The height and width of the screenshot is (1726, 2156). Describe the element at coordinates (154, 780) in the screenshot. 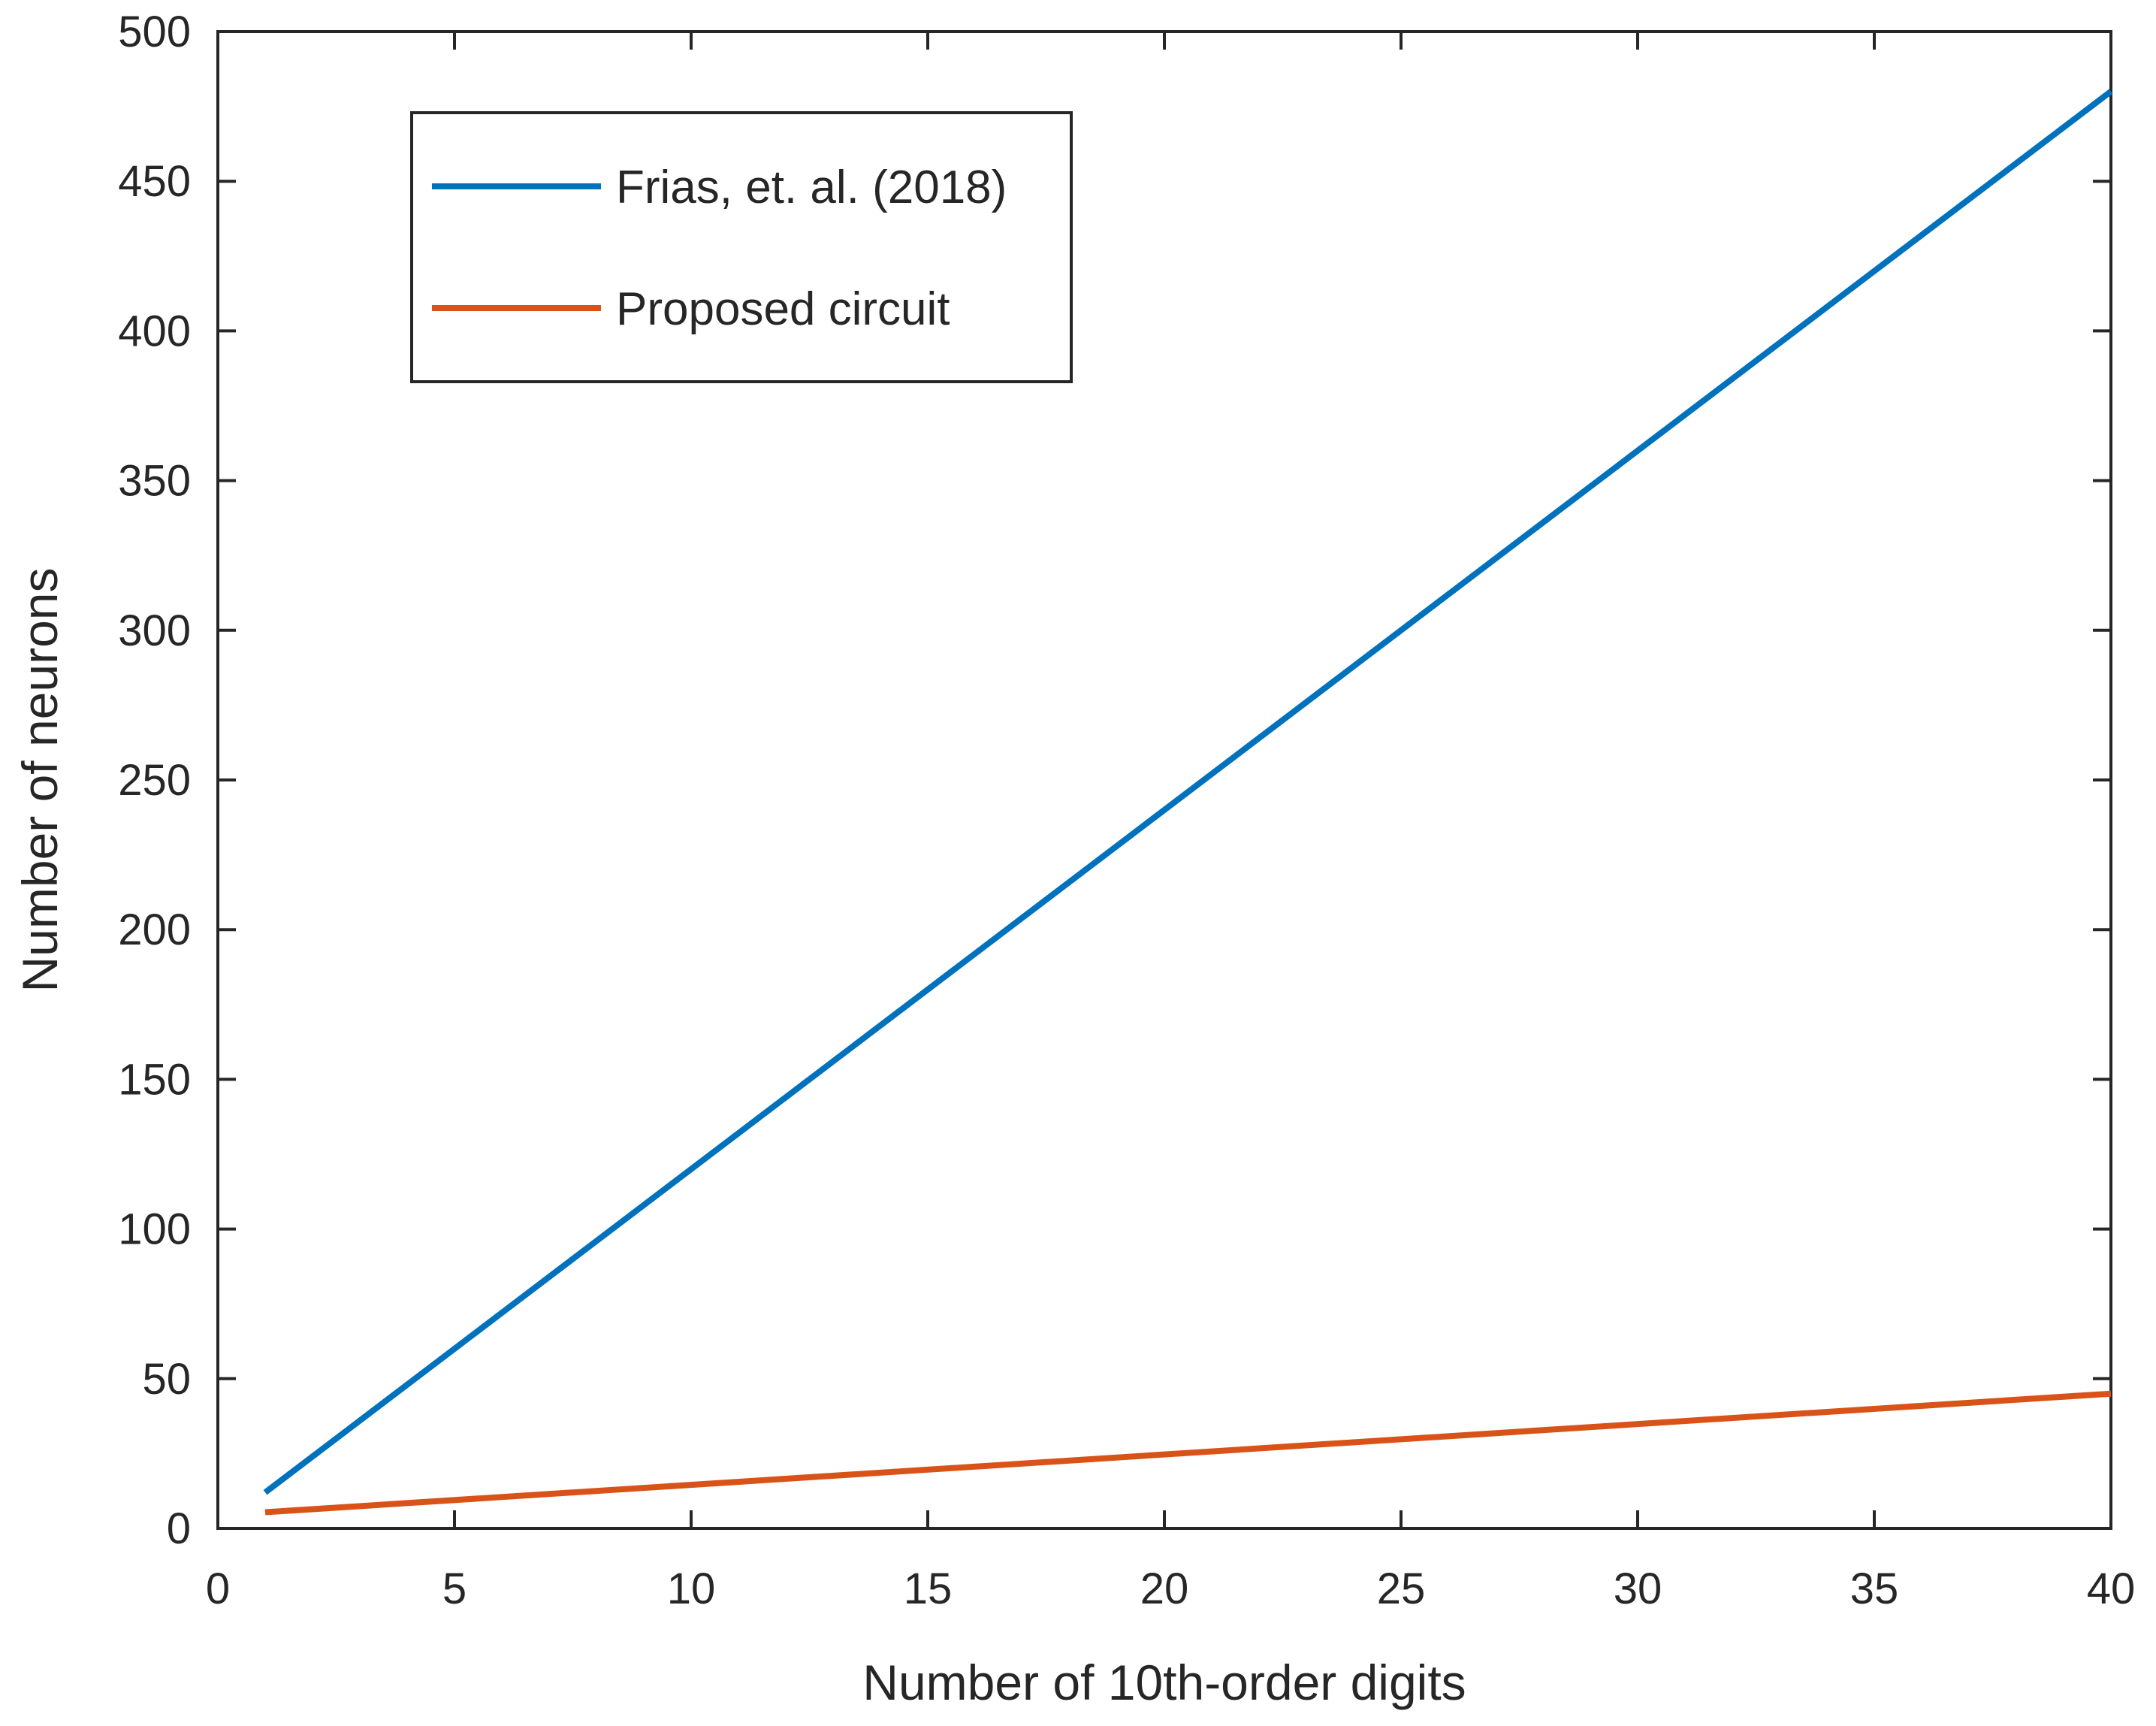

I see `y-tick-label-5: 250` at that location.